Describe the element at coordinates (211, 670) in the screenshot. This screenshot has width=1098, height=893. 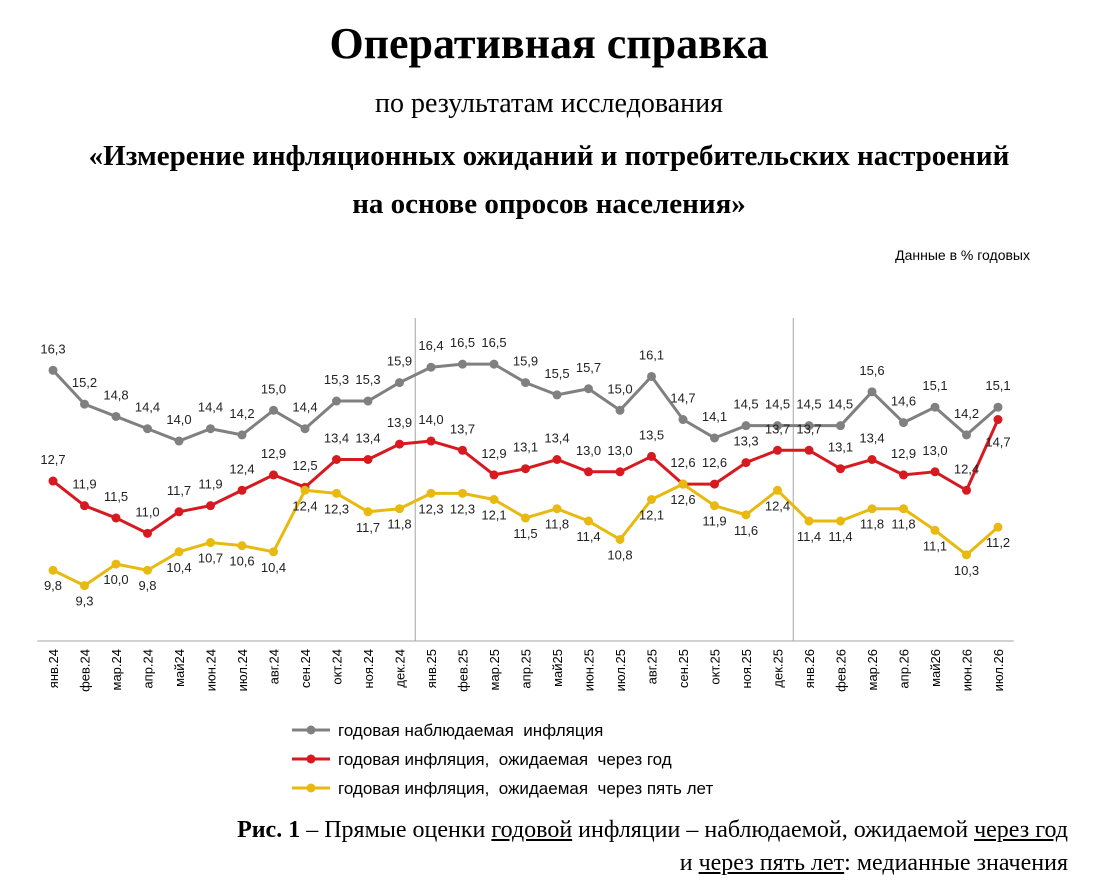
I see `x-tick-label: июн.24` at that location.